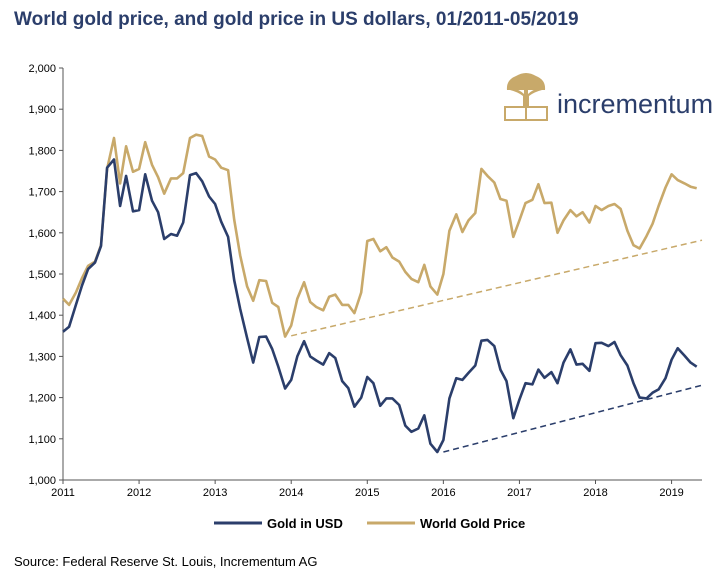 The width and height of the screenshot is (716, 580). I want to click on x-tick-label: 2019, so click(671, 493).